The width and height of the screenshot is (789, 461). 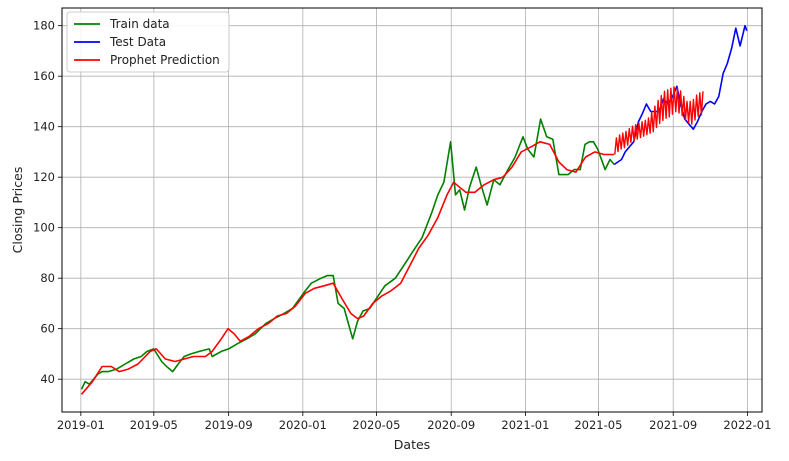 I want to click on y-axis-ticks: 40 60 80 100 120 140 160 180, so click(x=47, y=202).